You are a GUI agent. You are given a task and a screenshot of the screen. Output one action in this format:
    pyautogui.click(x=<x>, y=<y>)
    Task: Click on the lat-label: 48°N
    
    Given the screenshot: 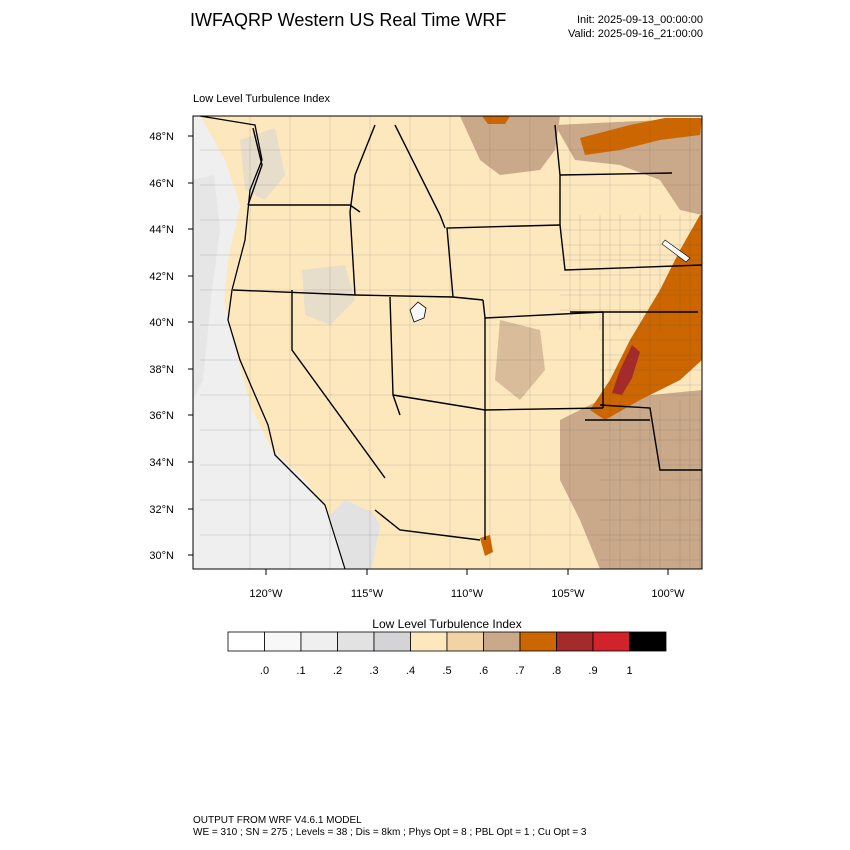 What is the action you would take?
    pyautogui.click(x=161, y=137)
    